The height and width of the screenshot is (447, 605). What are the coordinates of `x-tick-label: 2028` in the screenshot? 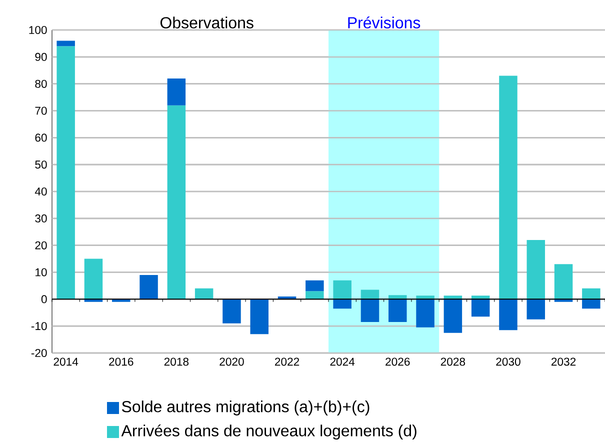 It's located at (453, 362).